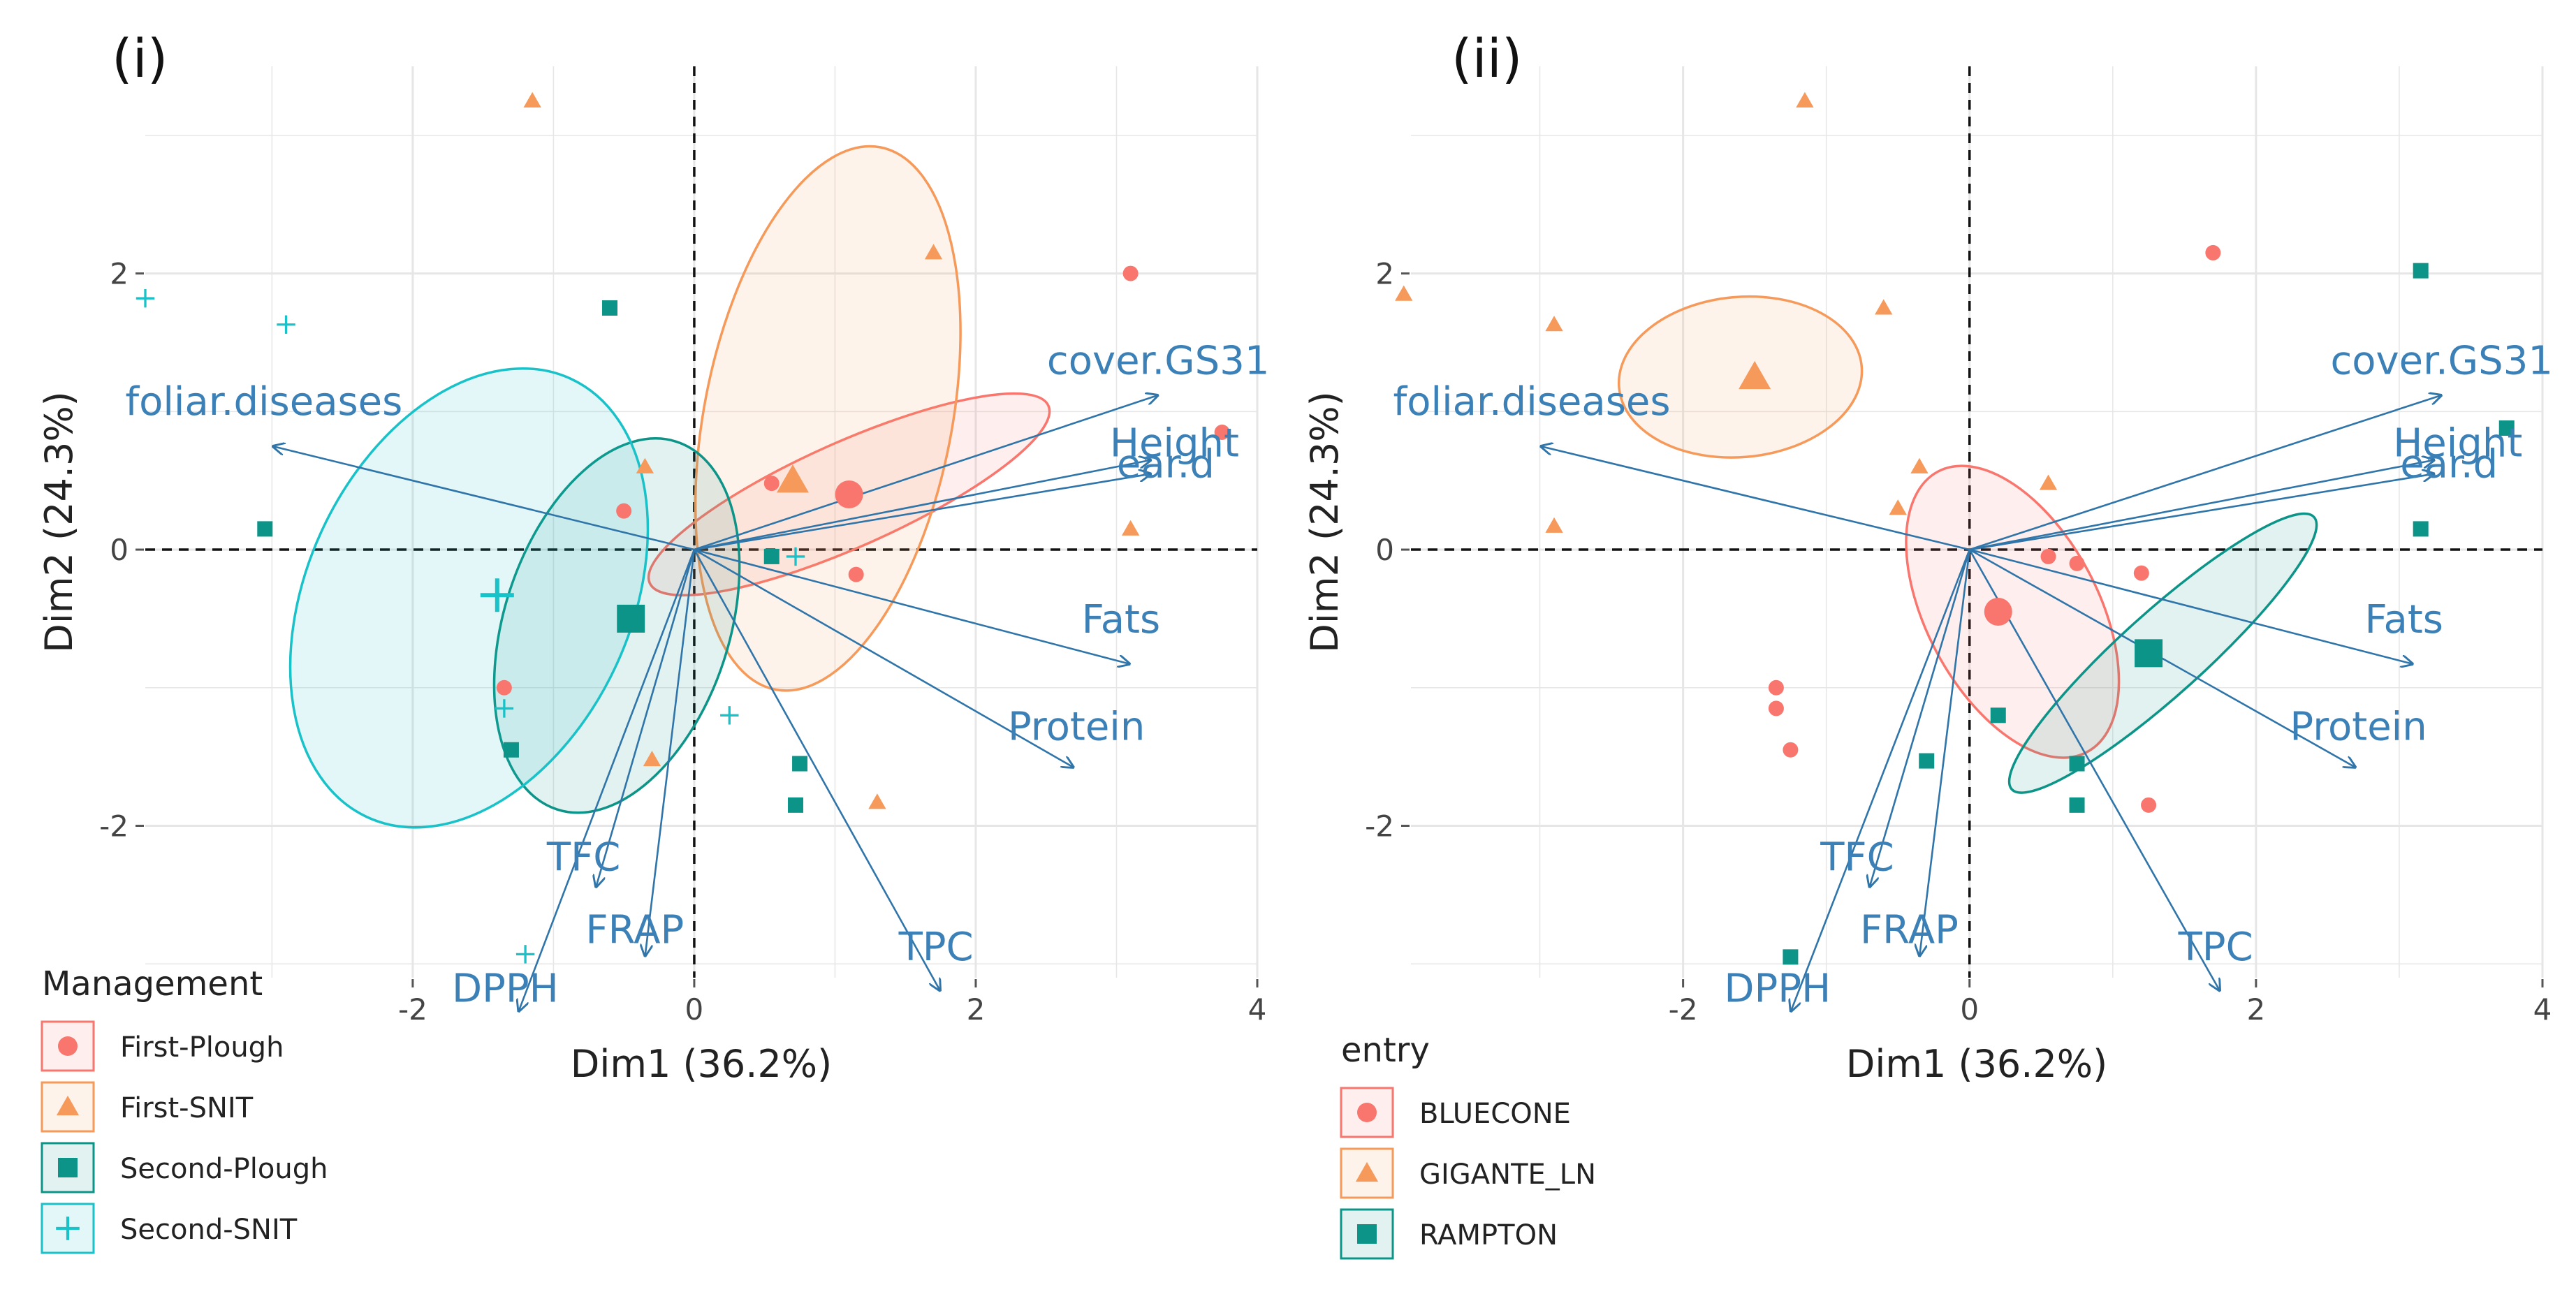 Image resolution: width=2576 pixels, height=1308 pixels. Describe the element at coordinates (68, 1167) in the screenshot. I see `legend-symbol-second-plough` at that location.